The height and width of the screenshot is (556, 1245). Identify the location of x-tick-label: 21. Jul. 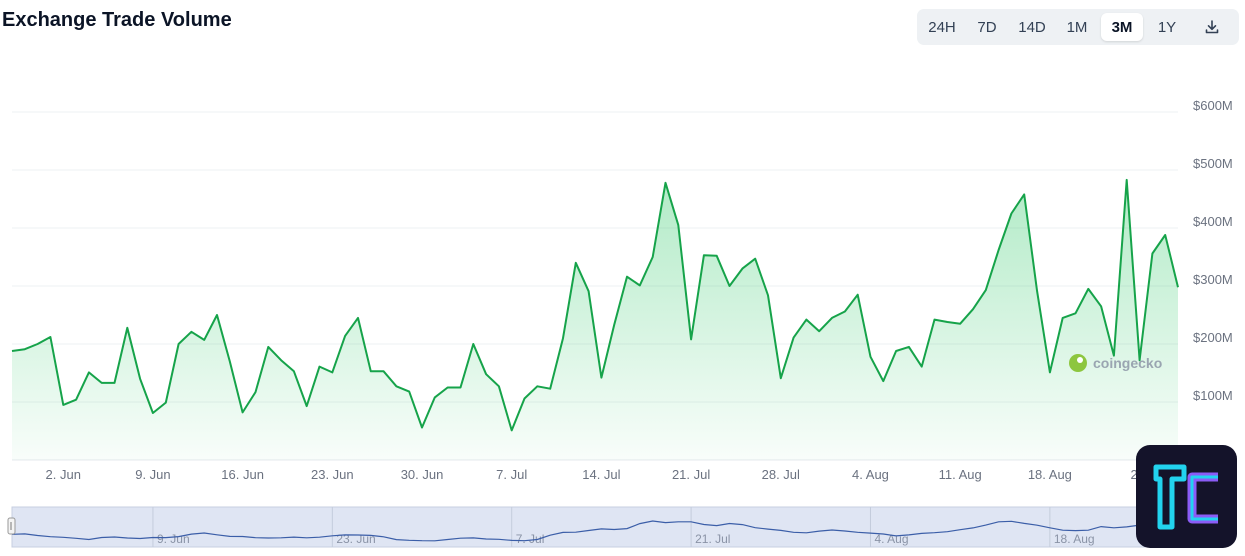
(691, 474).